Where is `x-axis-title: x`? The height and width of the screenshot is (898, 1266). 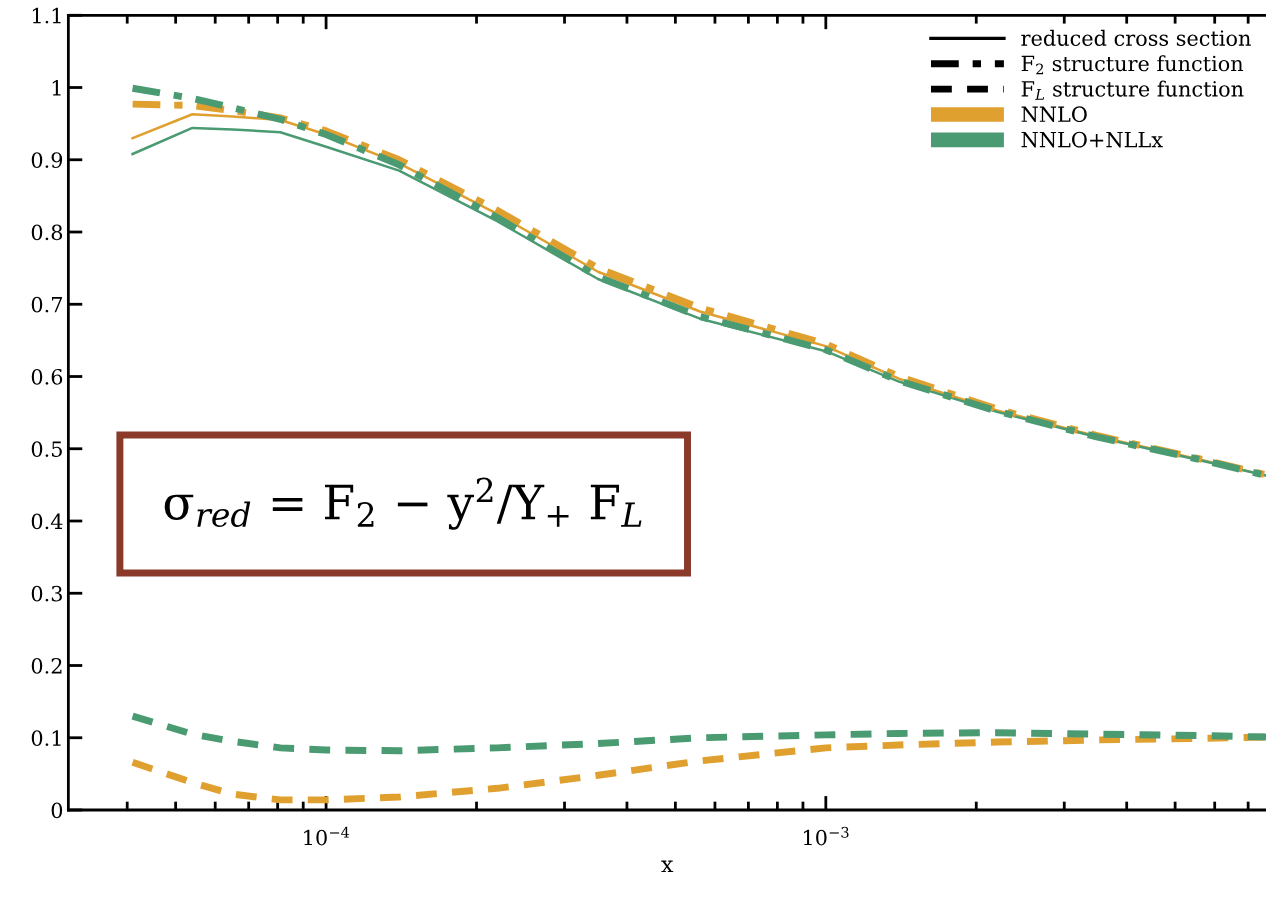
x-axis-title: x is located at coordinates (667, 866).